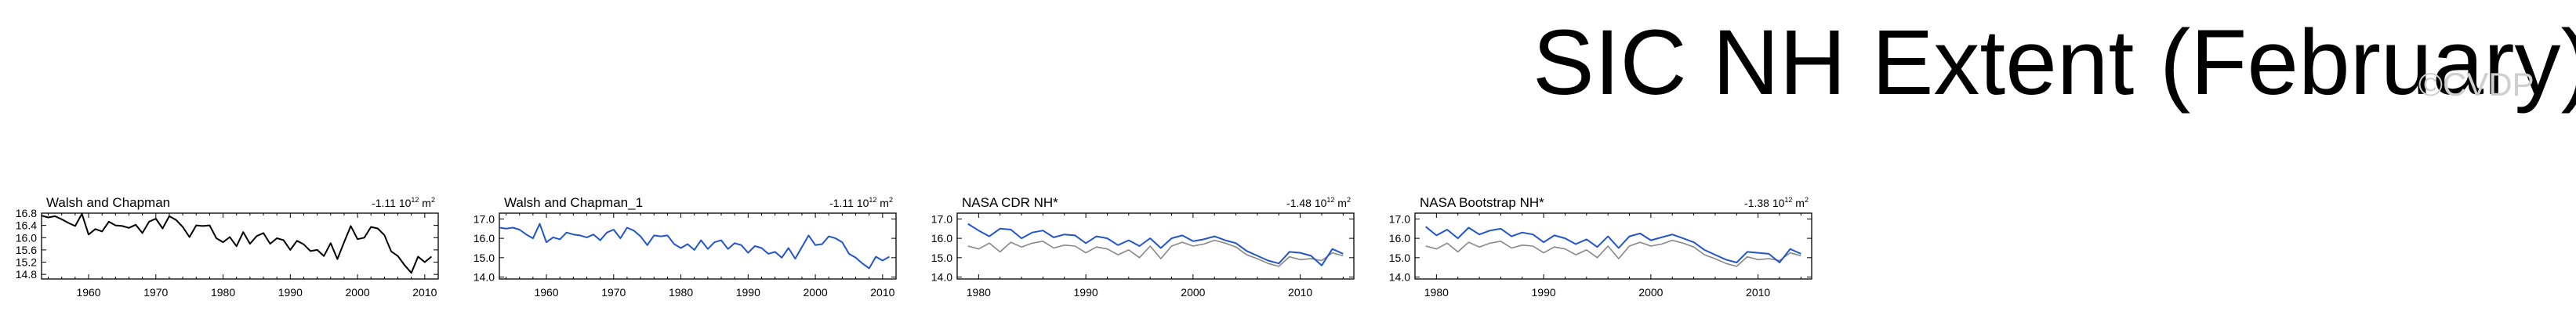 This screenshot has width=2576, height=326. Describe the element at coordinates (26, 274) in the screenshot. I see `y-tick-label: 14.8` at that location.